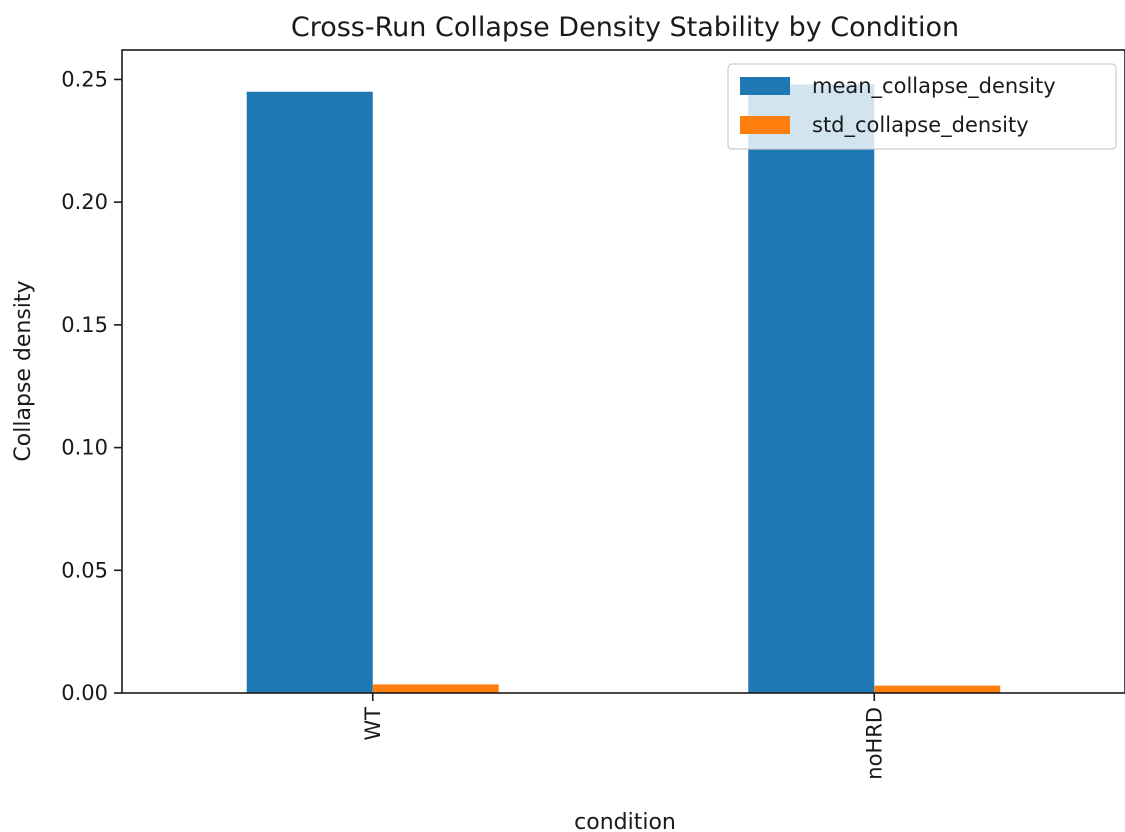 This screenshot has height=832, width=1125. Describe the element at coordinates (373, 724) in the screenshot. I see `x-tick-label: WT` at that location.